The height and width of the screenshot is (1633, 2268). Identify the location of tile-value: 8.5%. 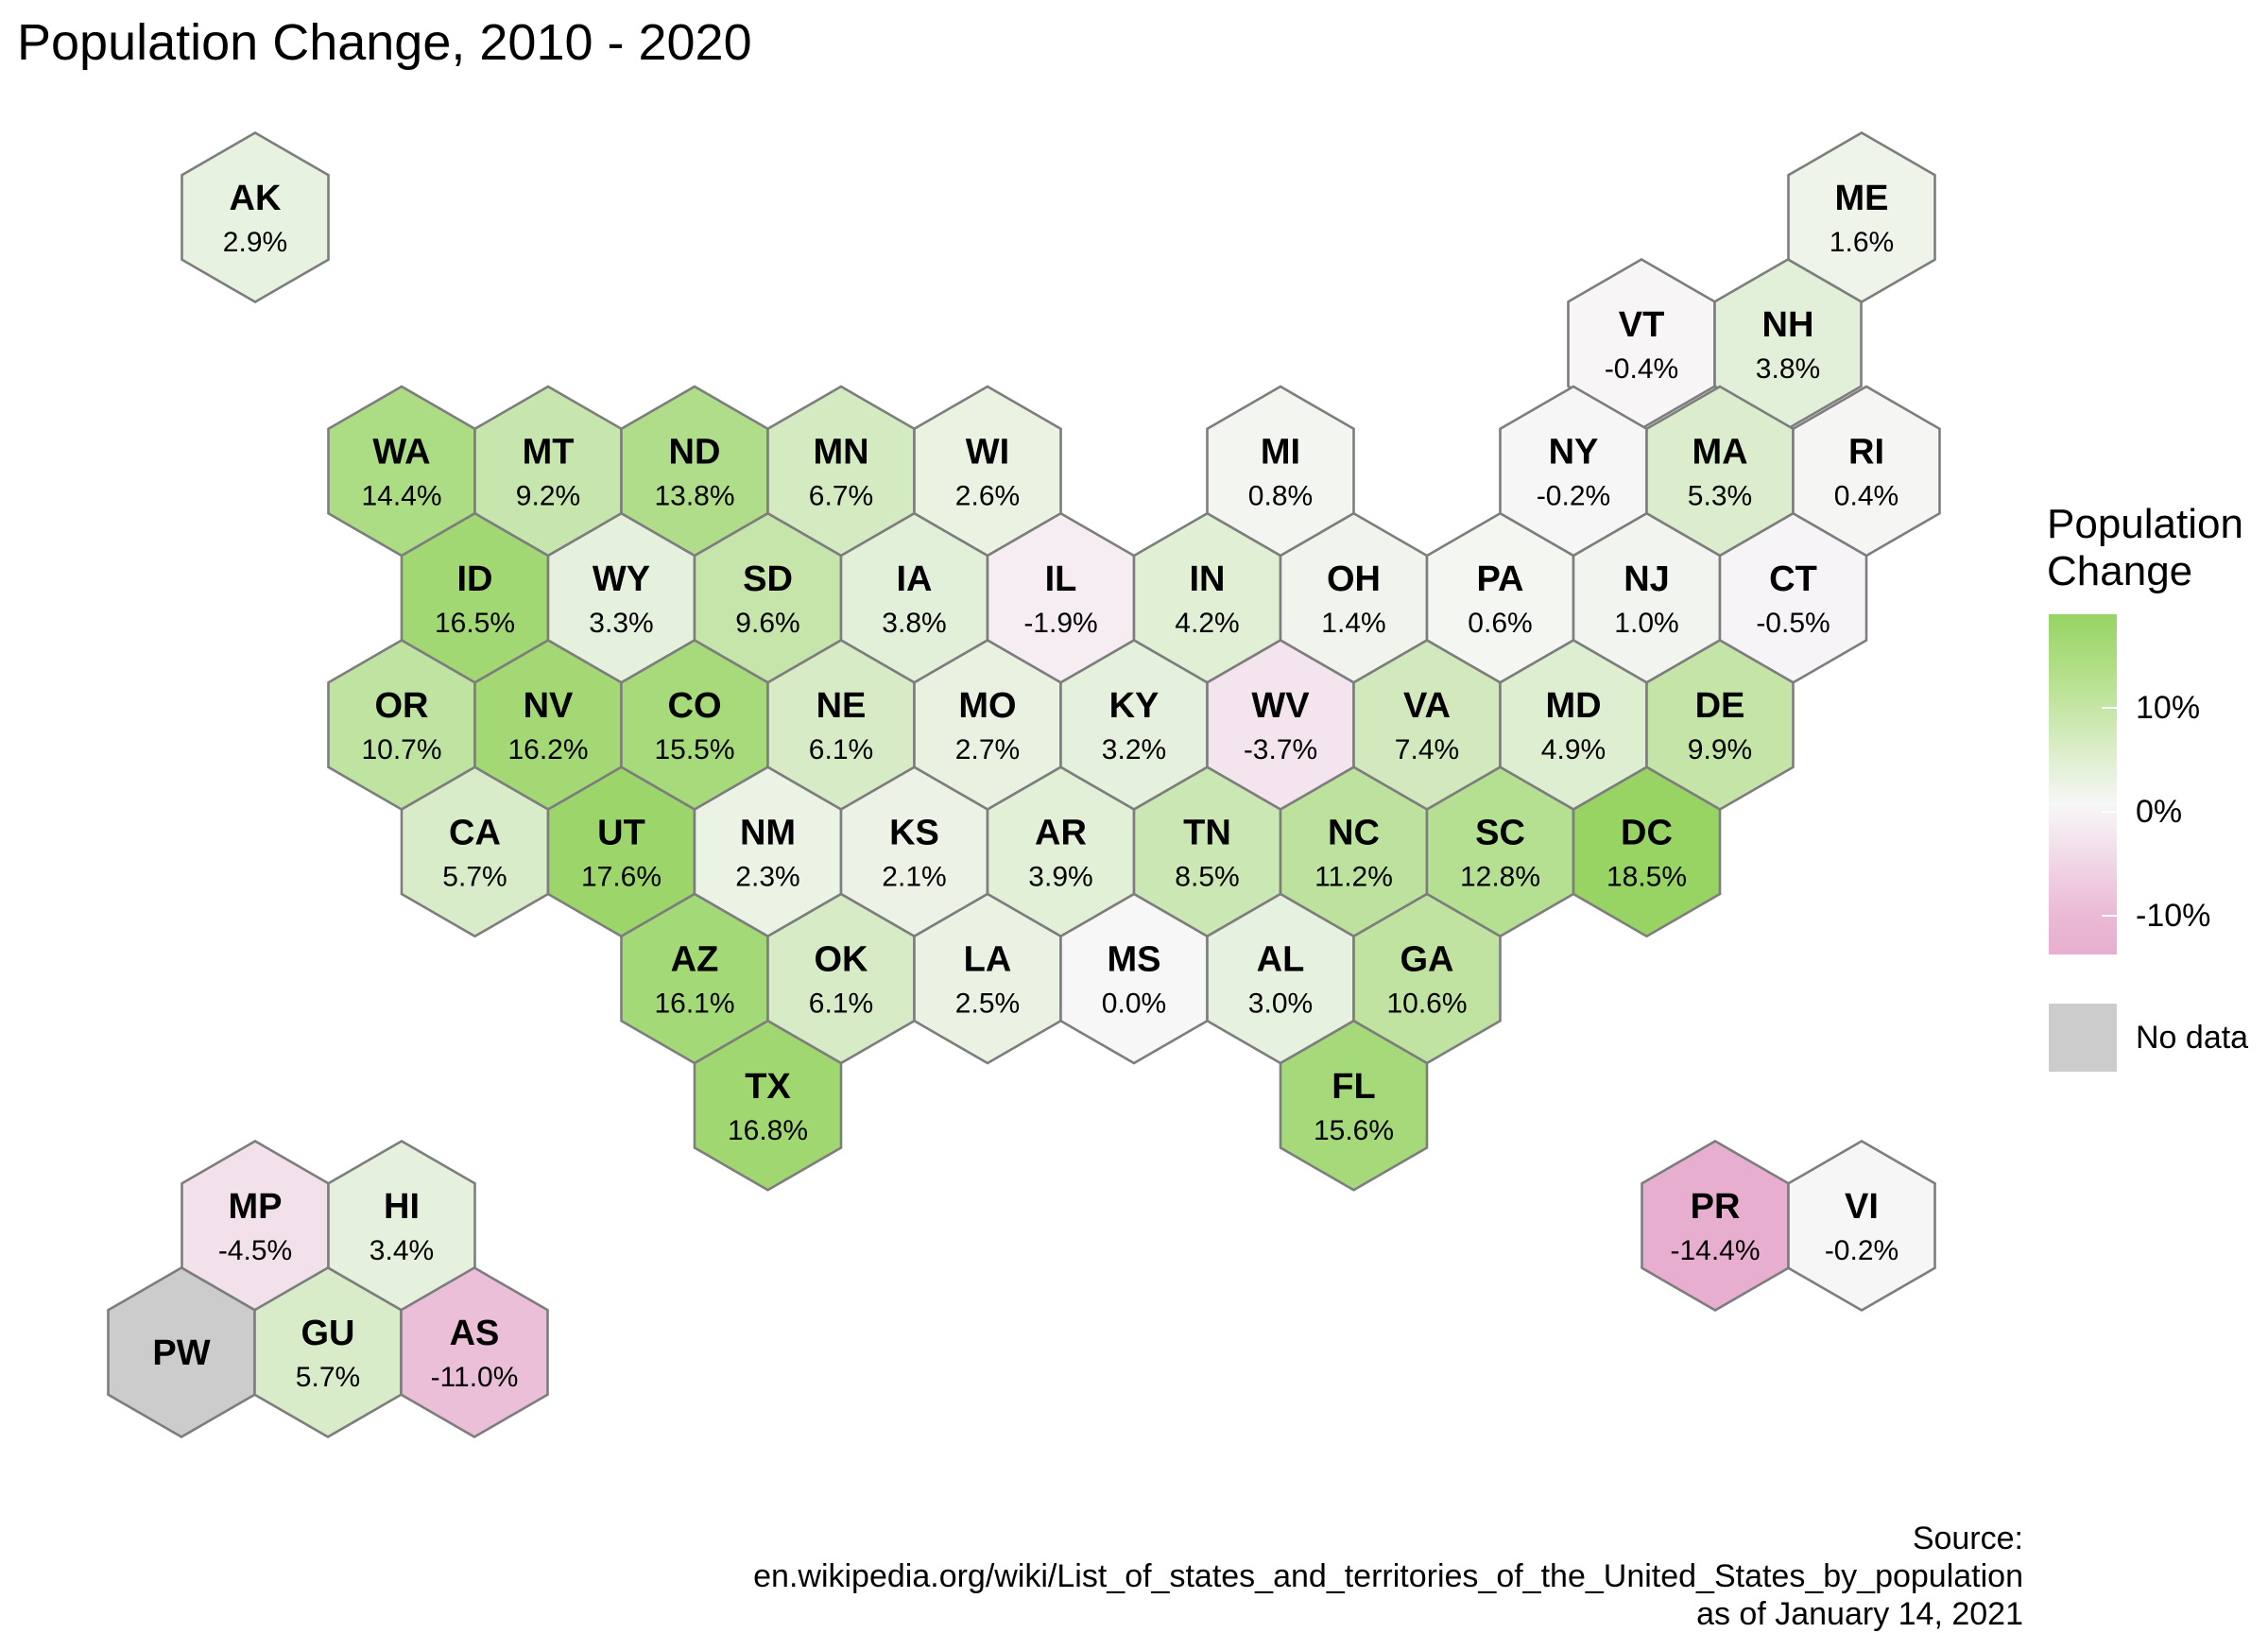
(1207, 876).